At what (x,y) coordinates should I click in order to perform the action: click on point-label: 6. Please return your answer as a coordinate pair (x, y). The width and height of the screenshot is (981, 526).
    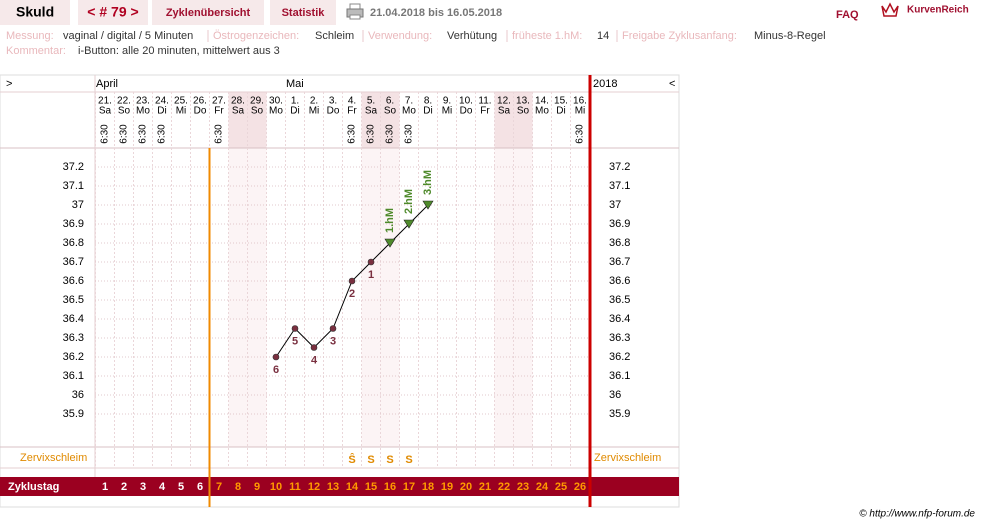
    Looking at the image, I should click on (276, 370).